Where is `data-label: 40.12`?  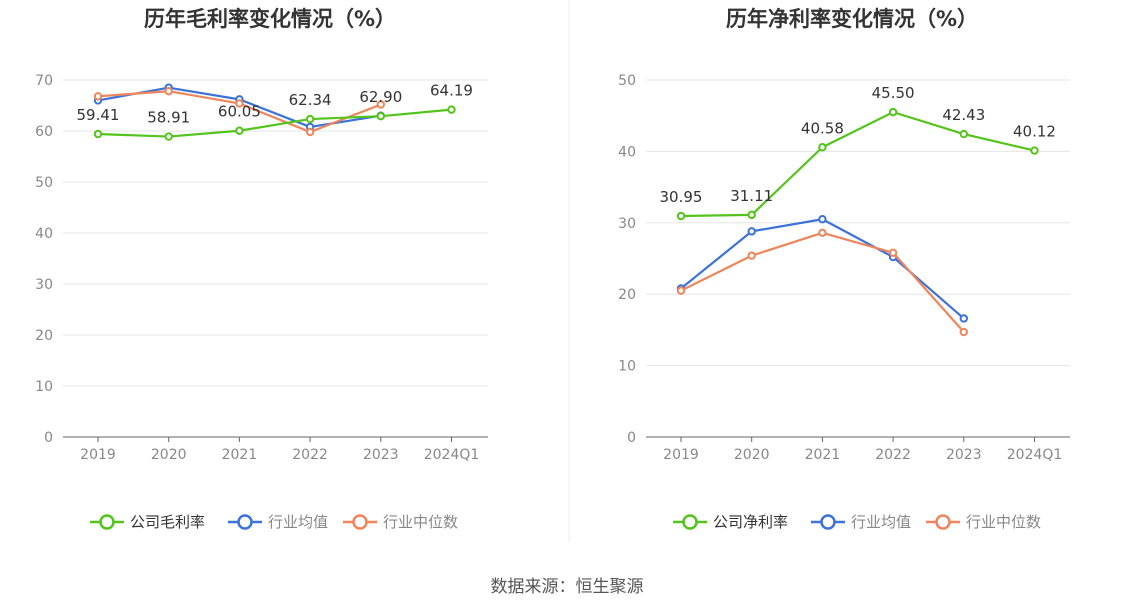 data-label: 40.12 is located at coordinates (1034, 132).